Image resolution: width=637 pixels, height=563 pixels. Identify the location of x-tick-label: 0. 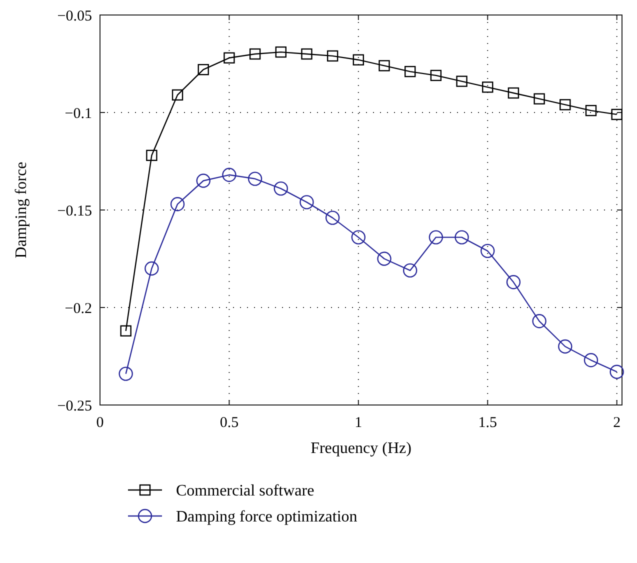
(100, 423).